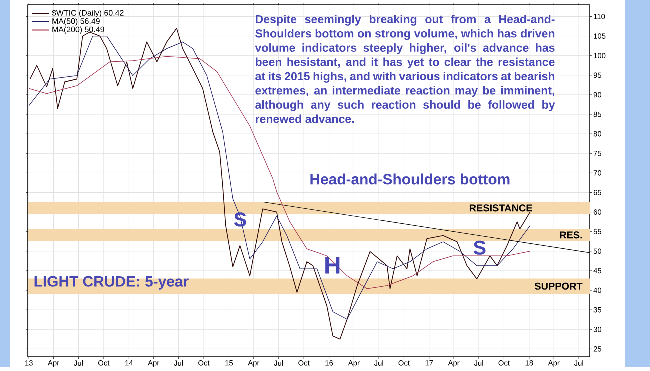 The width and height of the screenshot is (650, 371). I want to click on annotation: S, so click(480, 248).